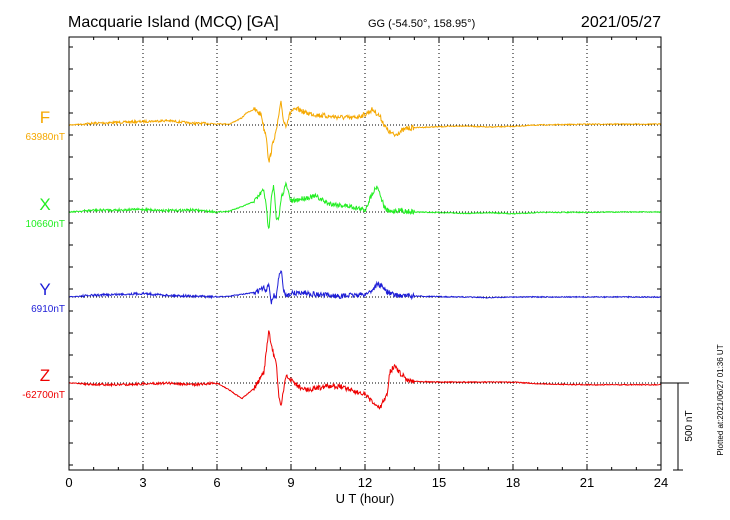  I want to click on series-line-y, so click(364, 287).